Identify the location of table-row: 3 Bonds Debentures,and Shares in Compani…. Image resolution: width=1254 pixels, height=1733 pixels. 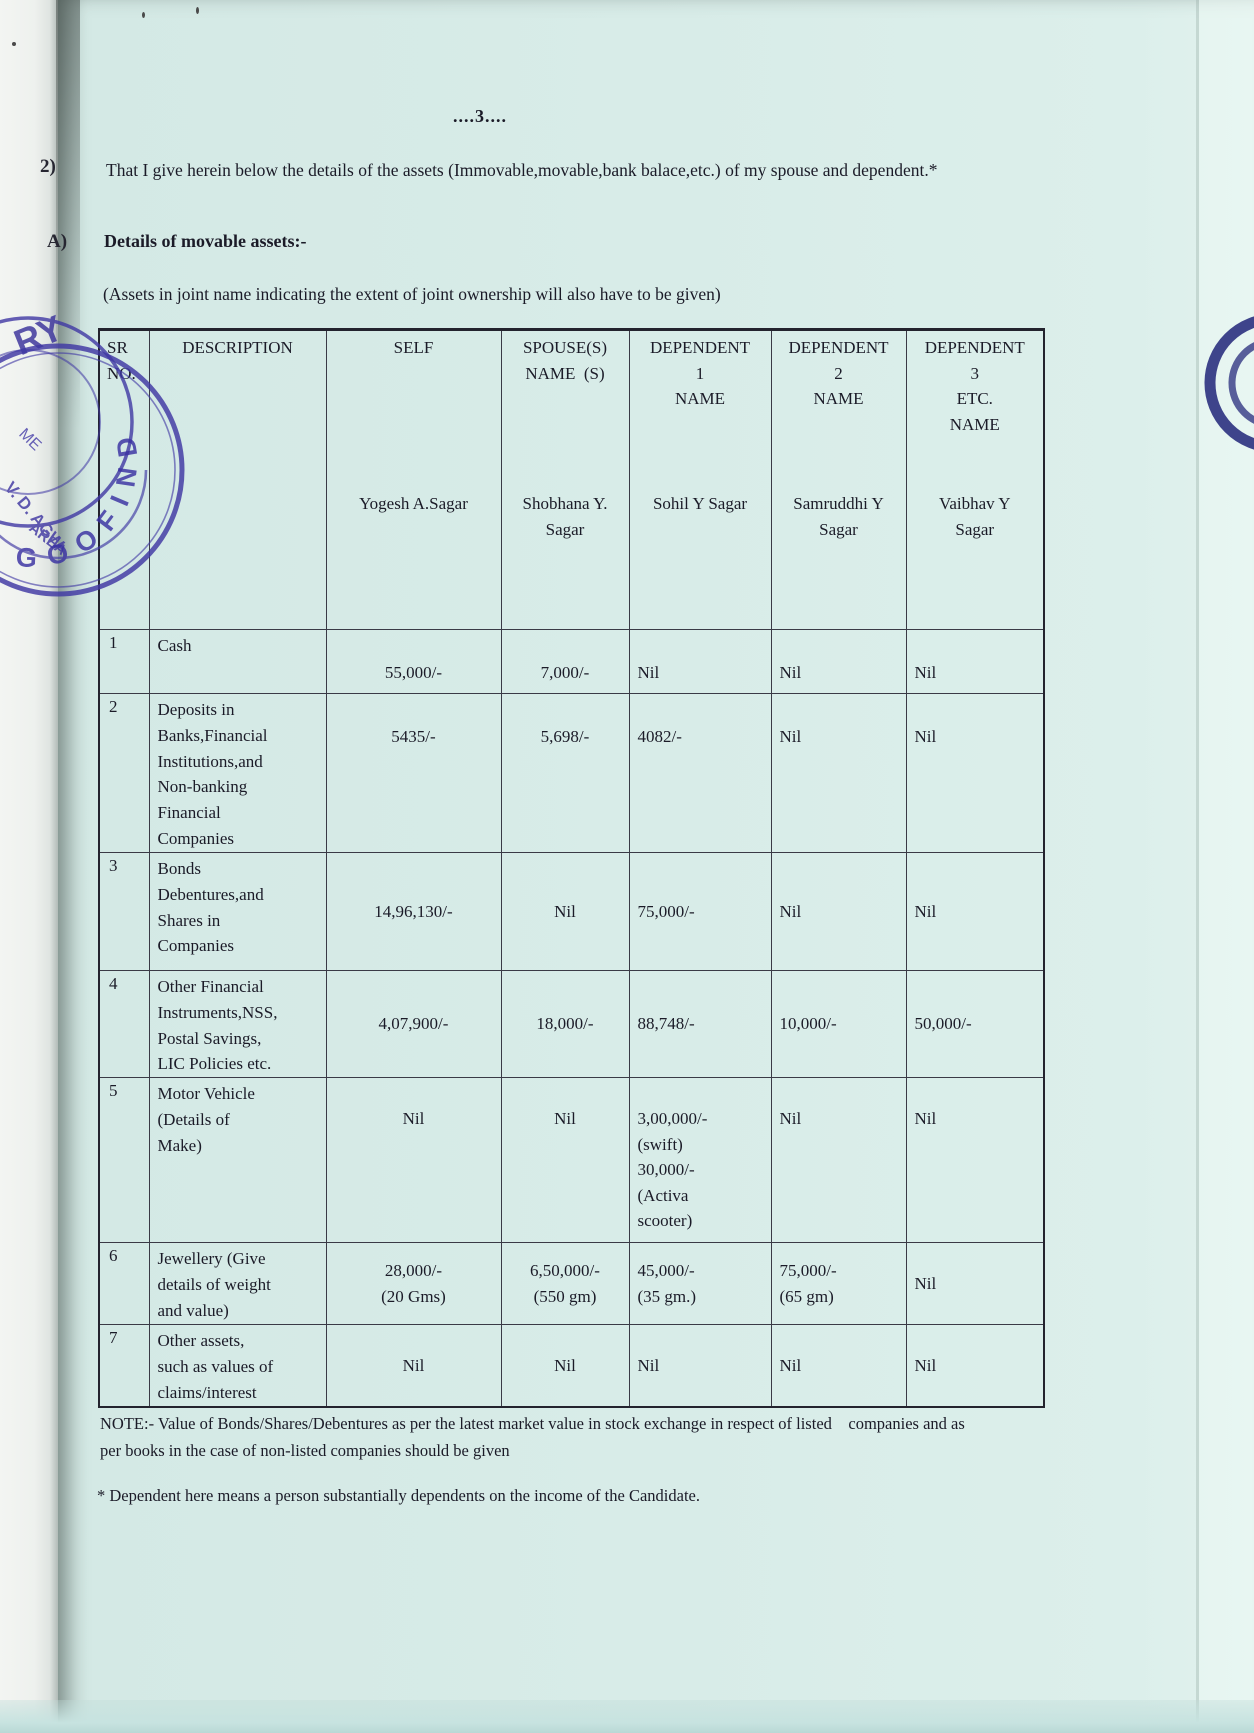
(571, 911).